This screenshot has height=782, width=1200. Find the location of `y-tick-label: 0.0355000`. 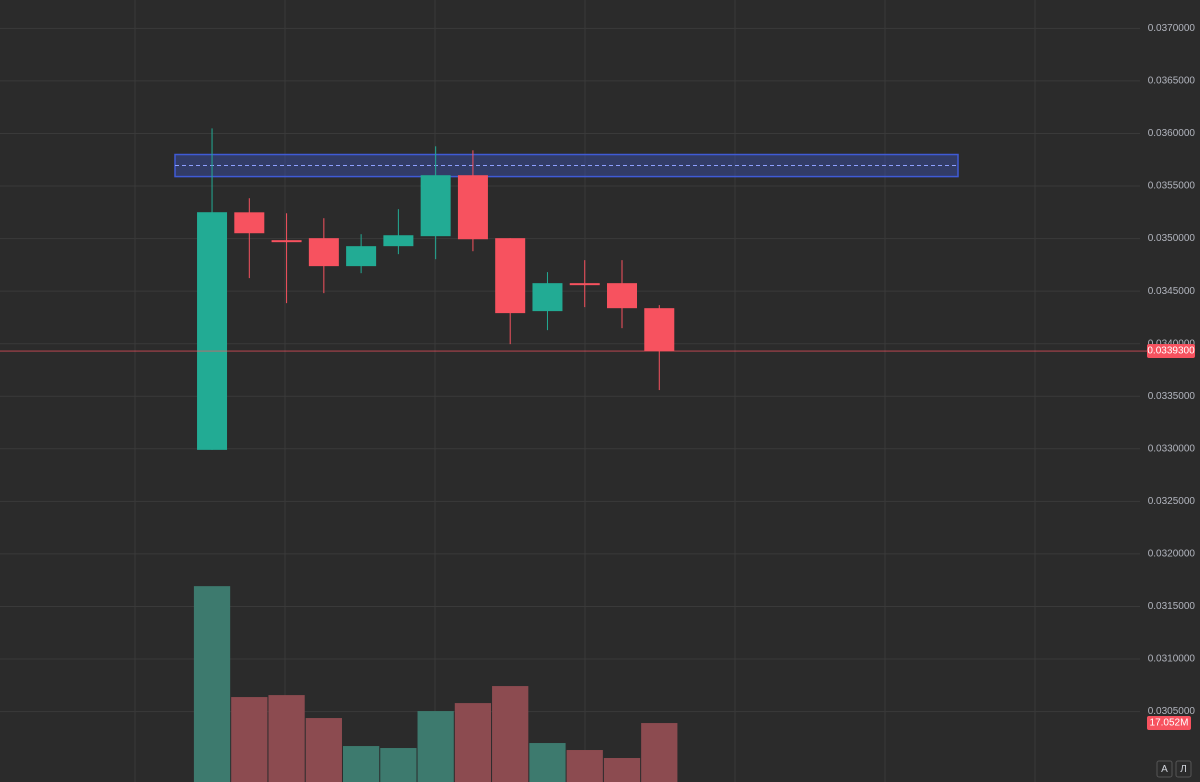

y-tick-label: 0.0355000 is located at coordinates (1172, 186).